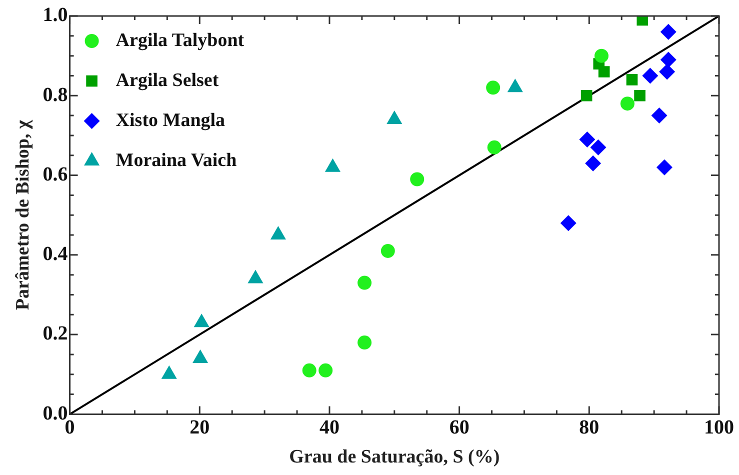 This screenshot has height=475, width=739. What do you see at coordinates (394, 457) in the screenshot?
I see `x-axis-title: Grau de Saturação, S (%)` at bounding box center [394, 457].